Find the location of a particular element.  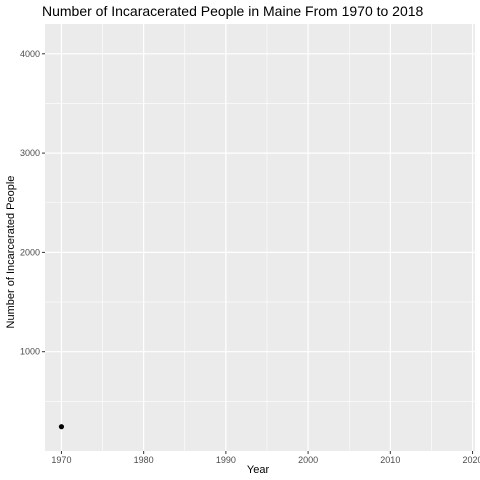

x-tick-label: 2000 is located at coordinates (308, 460).